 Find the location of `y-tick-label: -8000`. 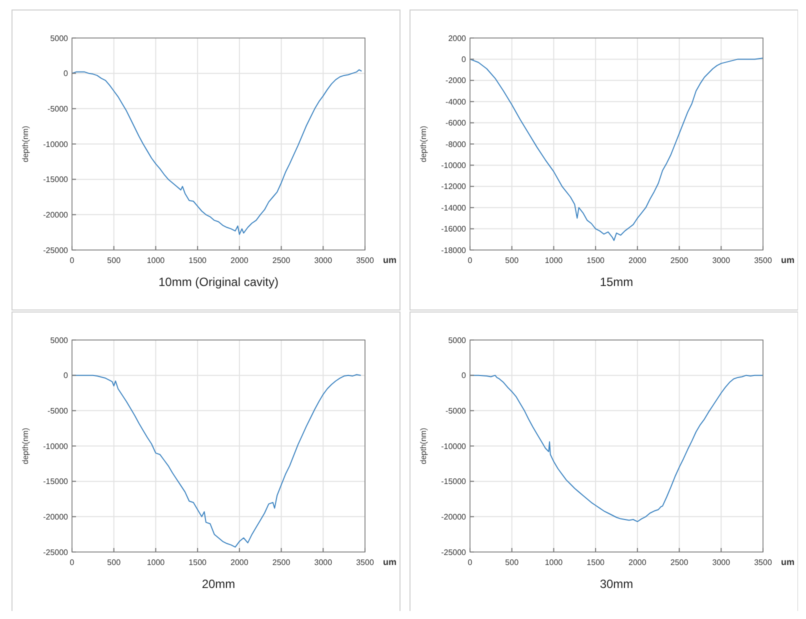

y-tick-label: -8000 is located at coordinates (456, 144).